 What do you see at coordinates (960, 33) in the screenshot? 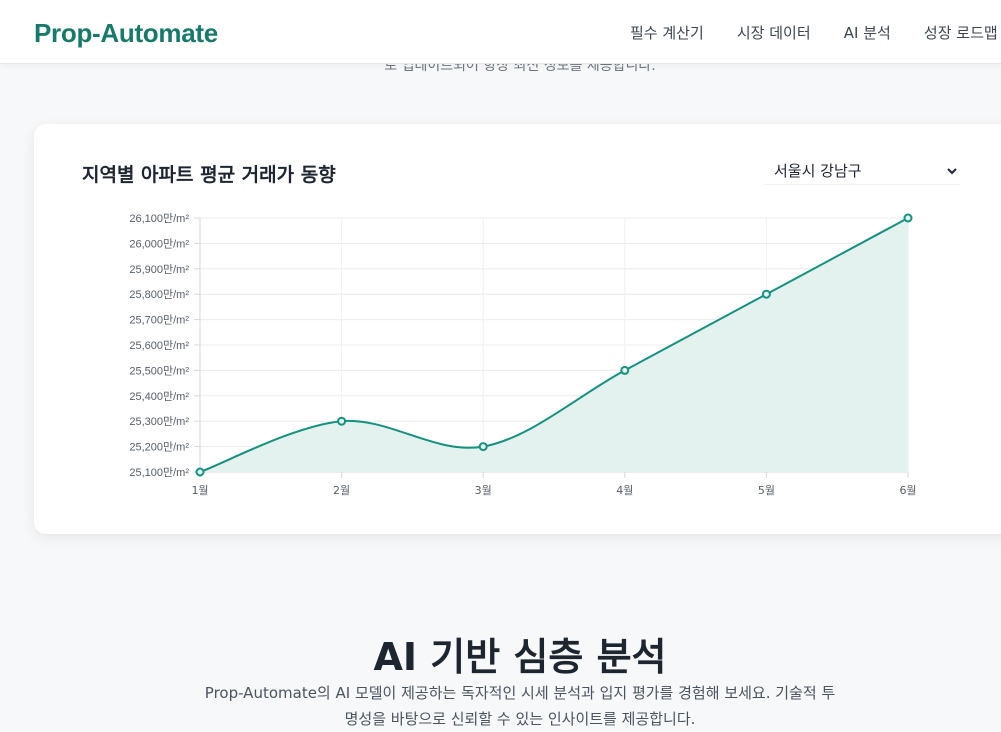
I see `nav-growth-roadmap: 성장 로드맵` at bounding box center [960, 33].